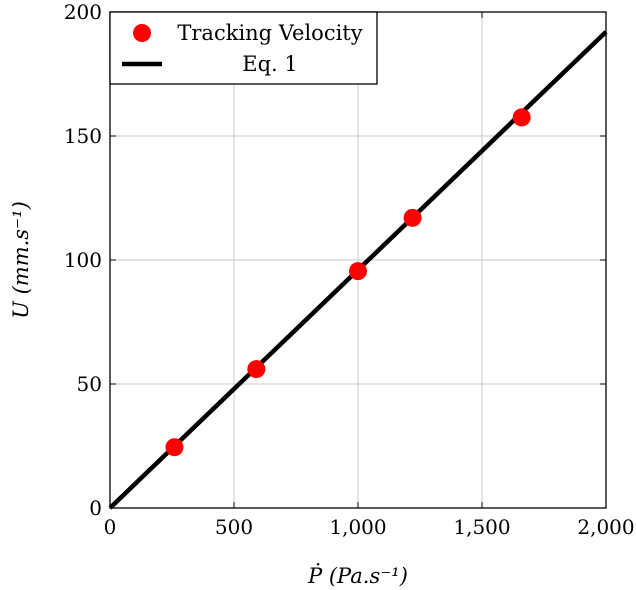  Describe the element at coordinates (83, 260) in the screenshot. I see `y-tick-label: 100` at that location.